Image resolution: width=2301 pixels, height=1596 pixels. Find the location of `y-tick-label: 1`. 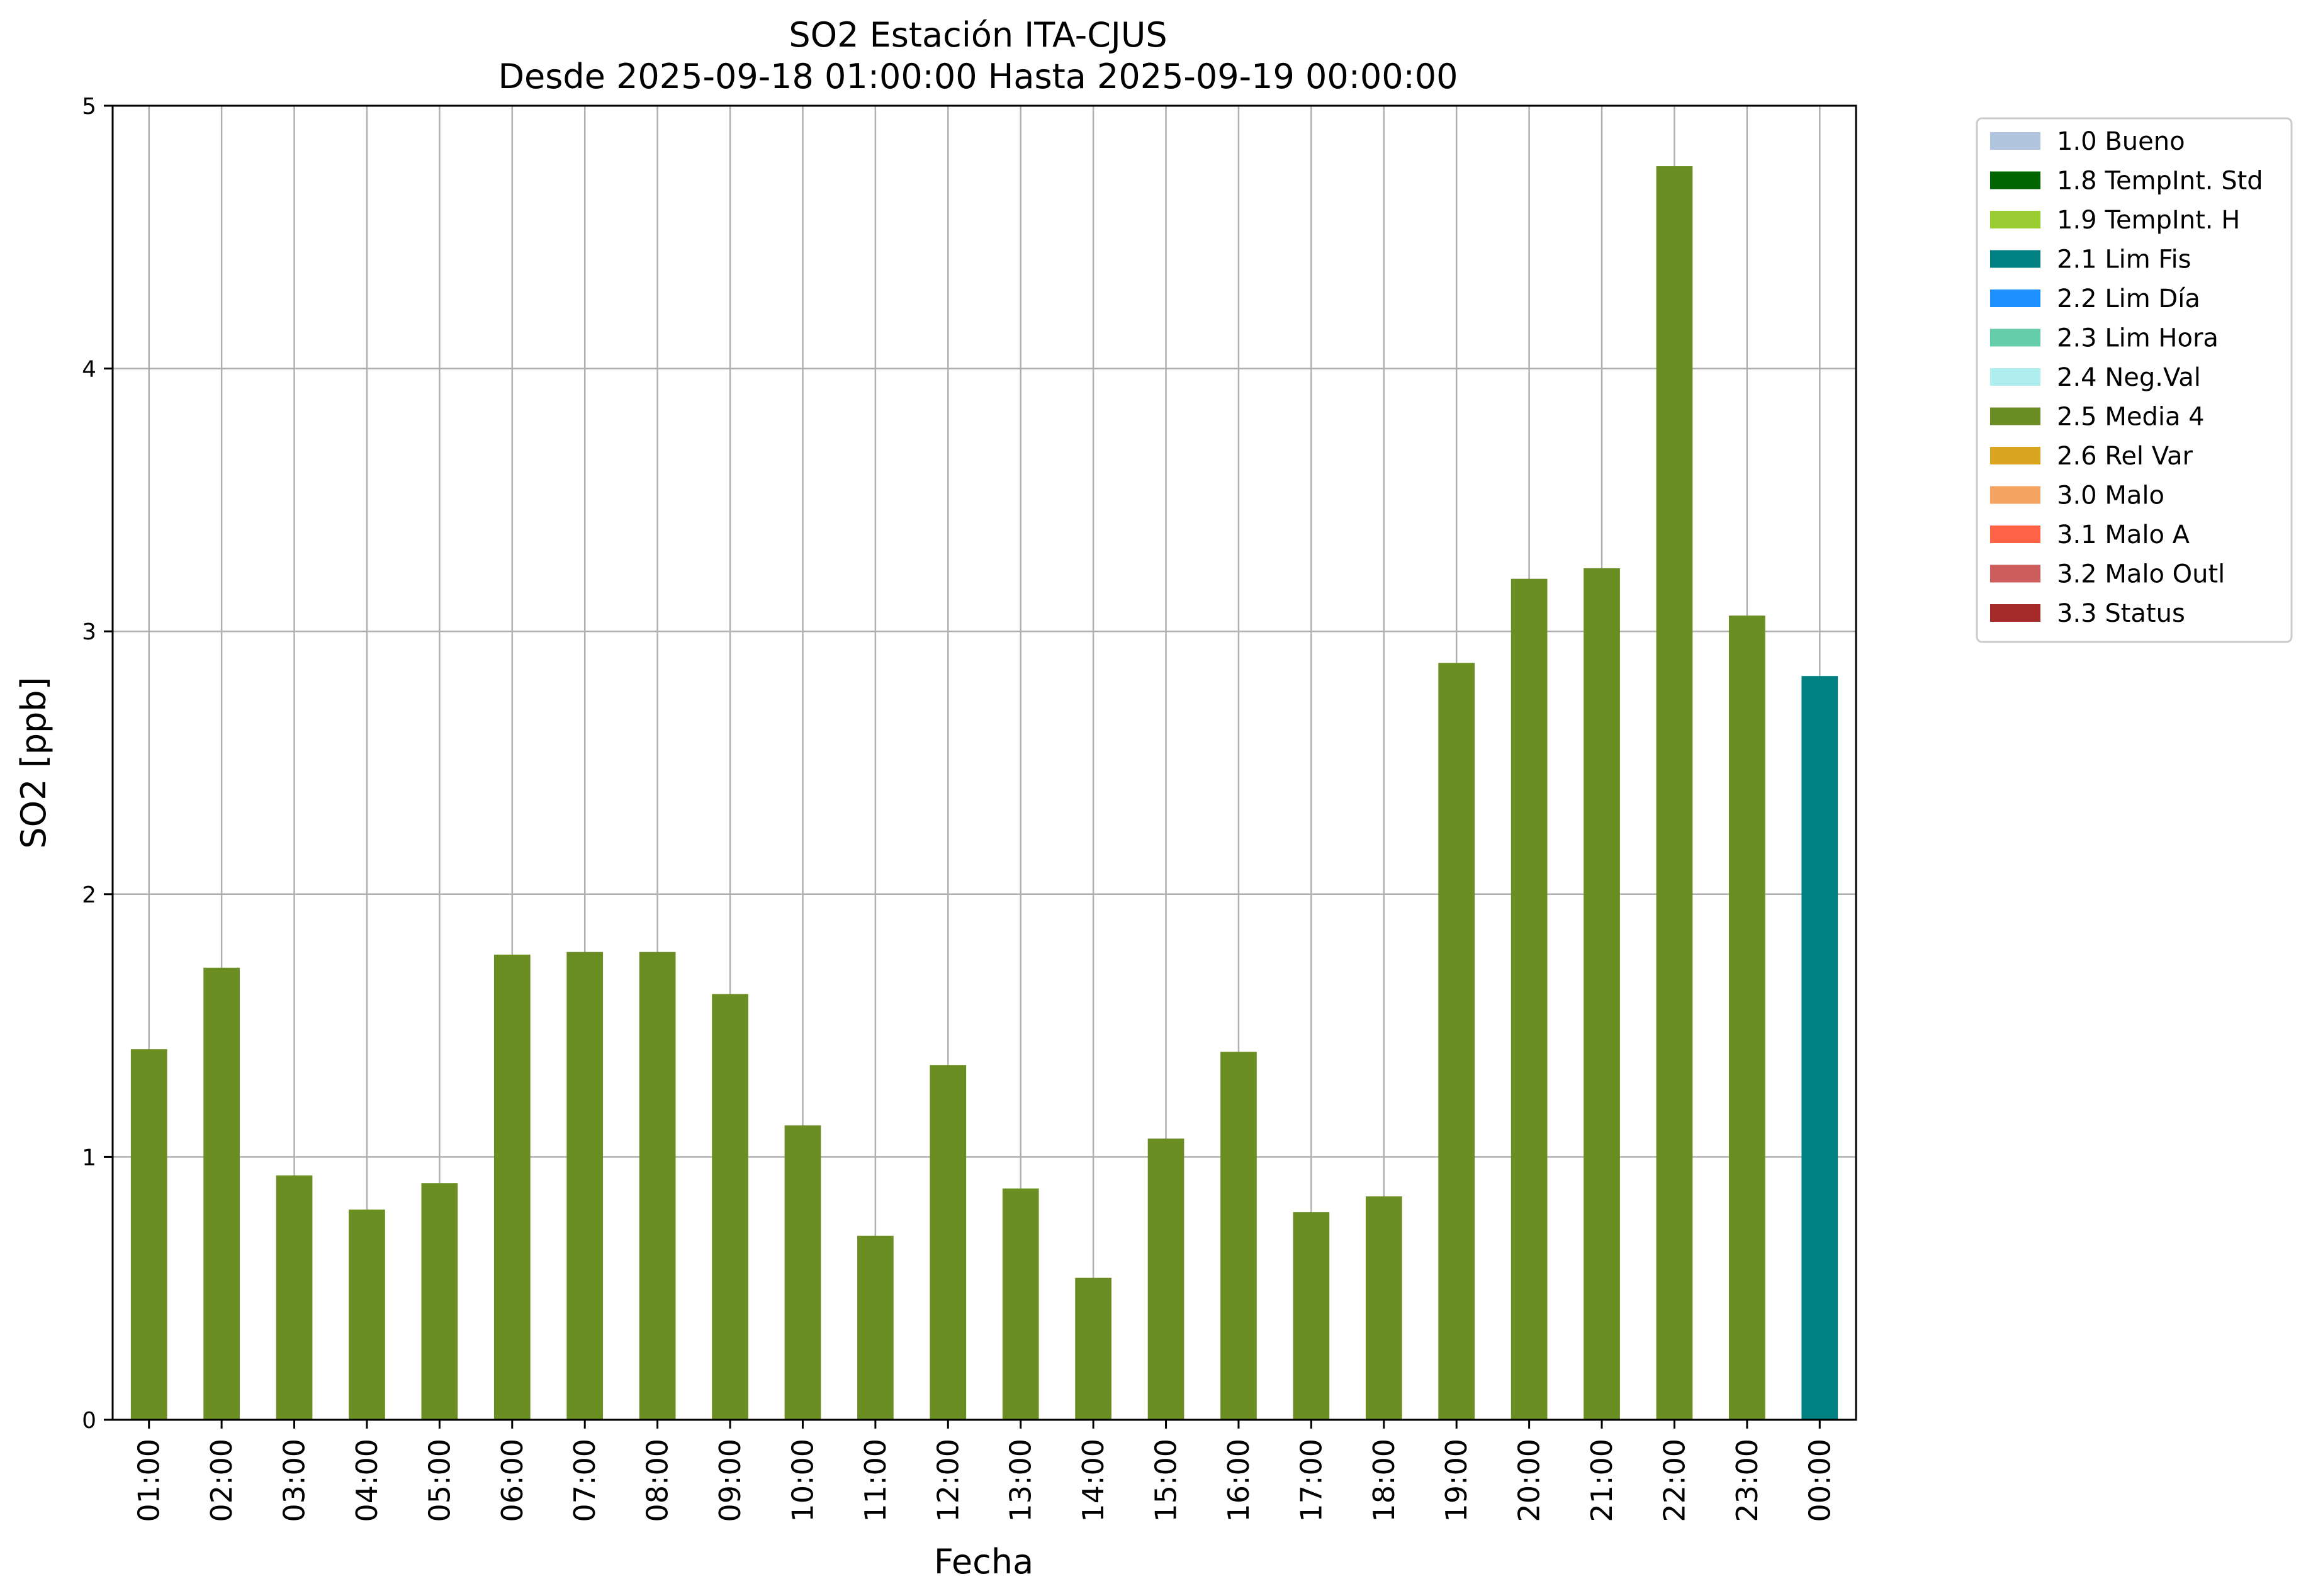

y-tick-label: 1 is located at coordinates (89, 1158).